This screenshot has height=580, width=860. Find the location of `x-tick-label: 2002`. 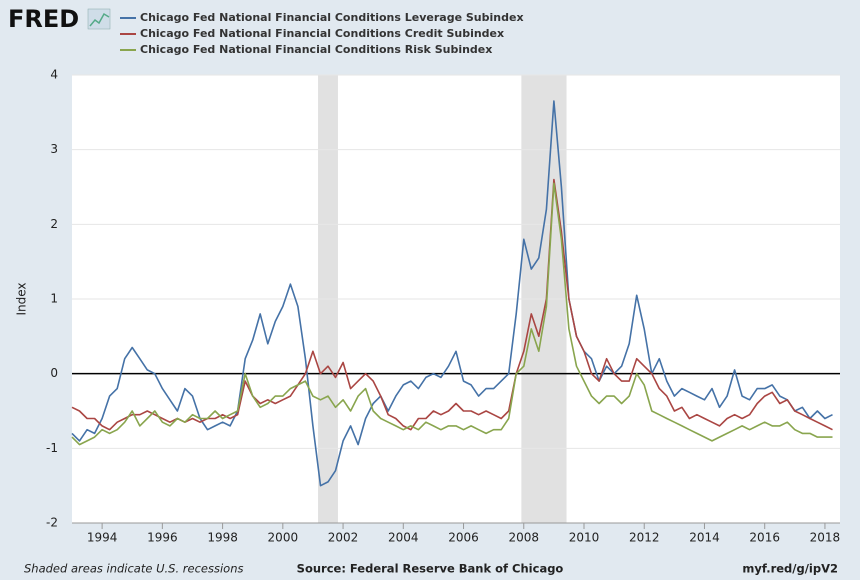

x-tick-label: 2002 is located at coordinates (343, 538).